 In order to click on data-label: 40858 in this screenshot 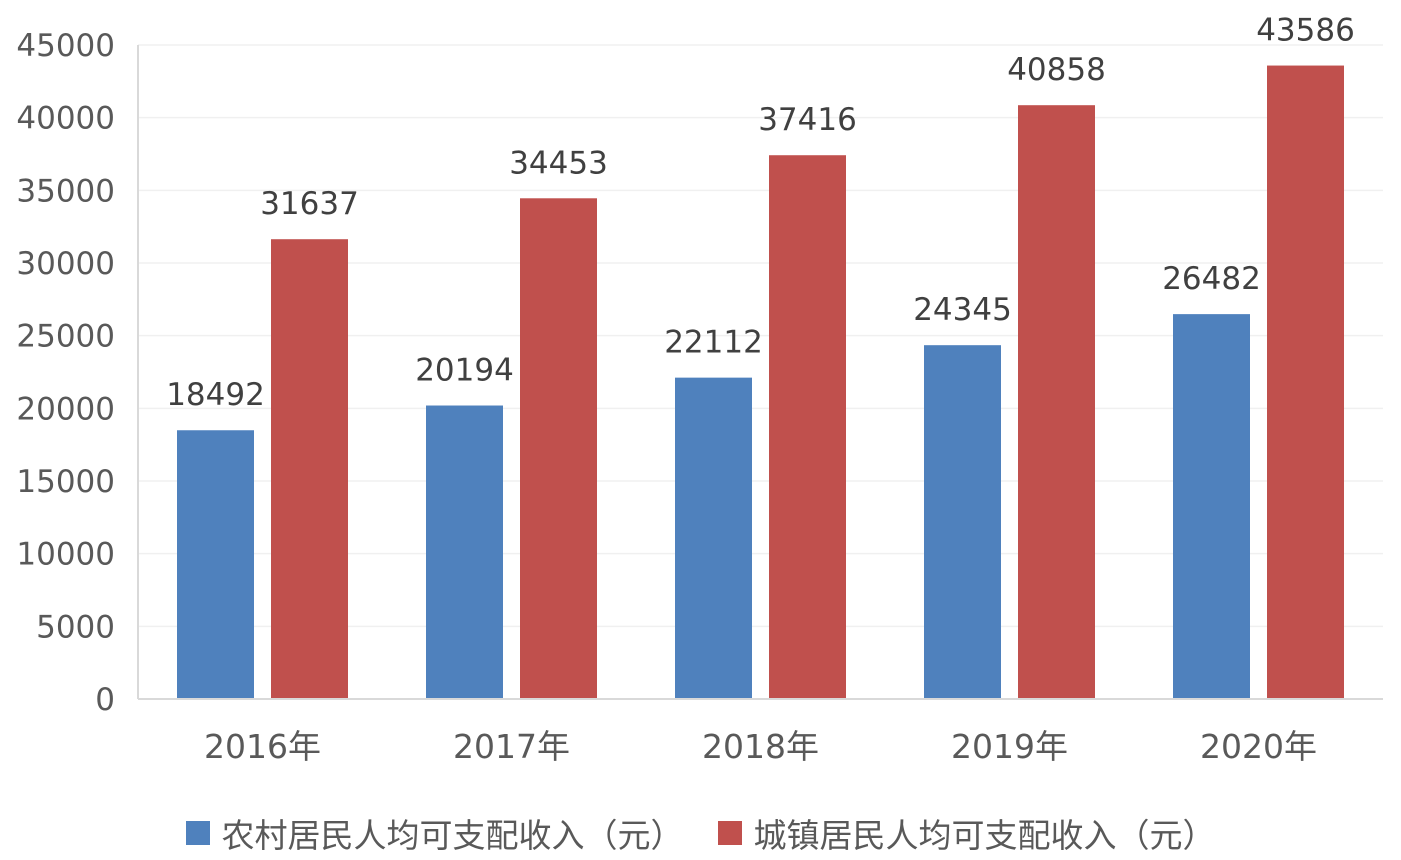, I will do `click(1056, 70)`.